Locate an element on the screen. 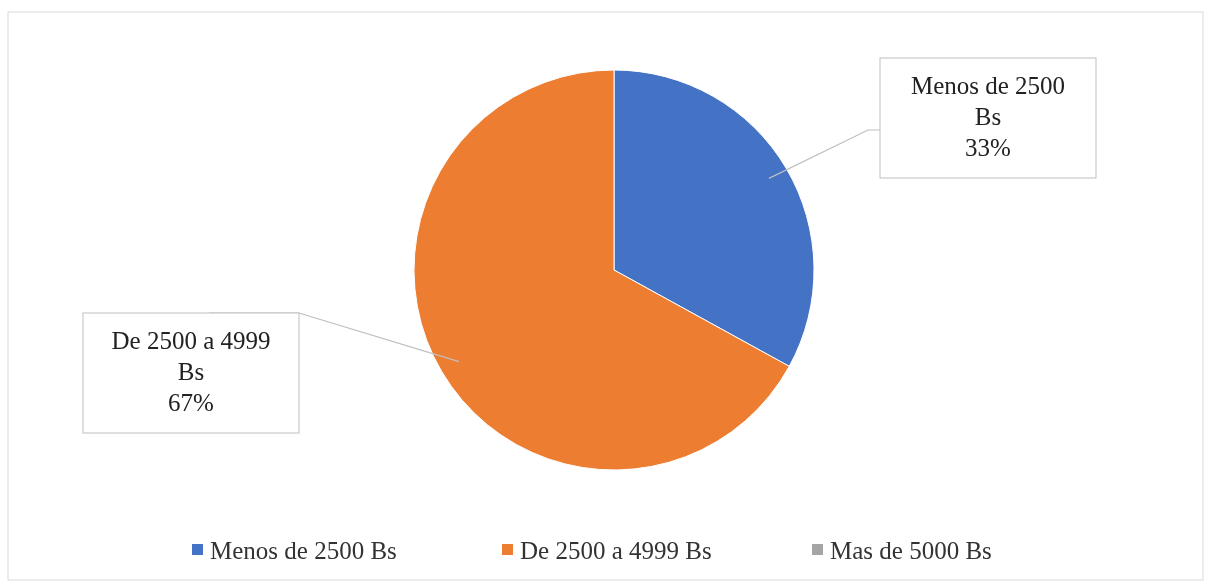 The image size is (1210, 585). slice-label: Menos de 2500 Bs is located at coordinates (988, 101).